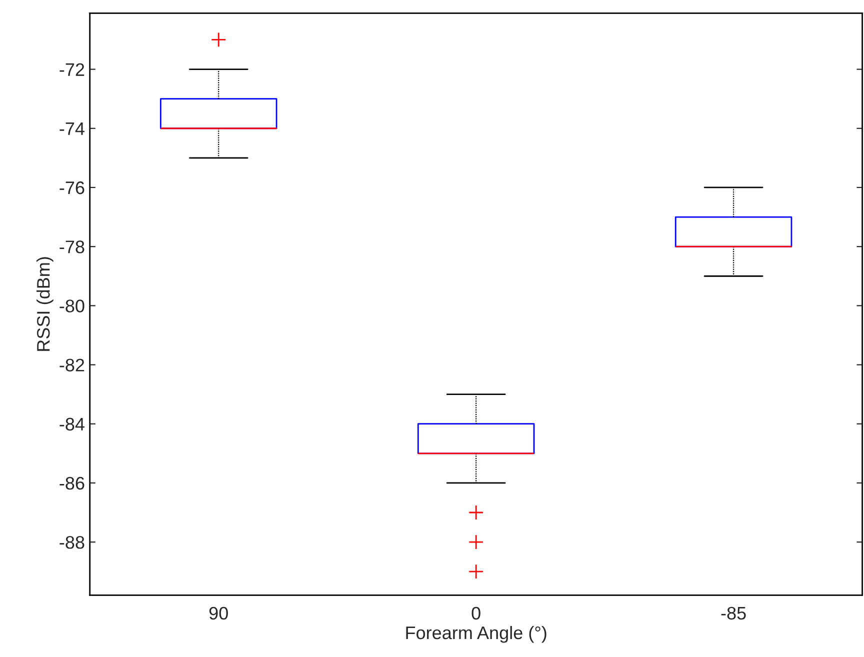 The height and width of the screenshot is (657, 864). I want to click on y-tick-label: -72, so click(72, 69).